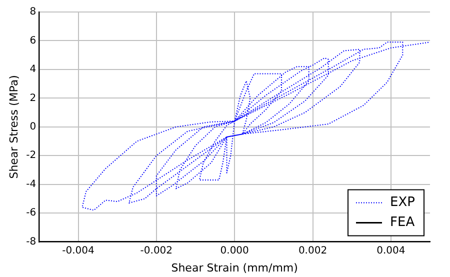 The width and height of the screenshot is (450, 277). Describe the element at coordinates (402, 222) in the screenshot. I see `legend-label: FEA` at that location.